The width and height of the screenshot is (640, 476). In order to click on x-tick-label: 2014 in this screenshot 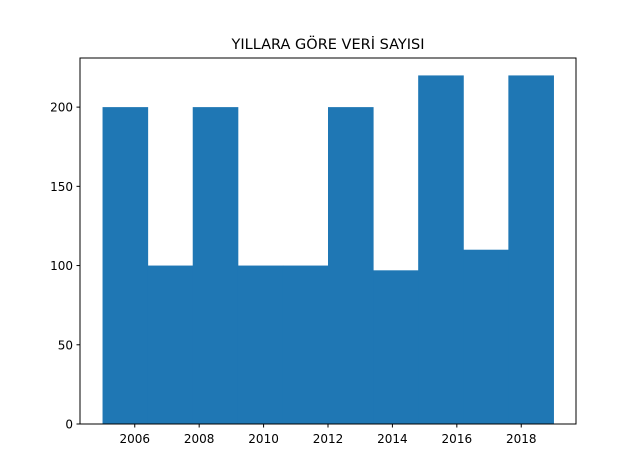, I will do `click(392, 439)`.